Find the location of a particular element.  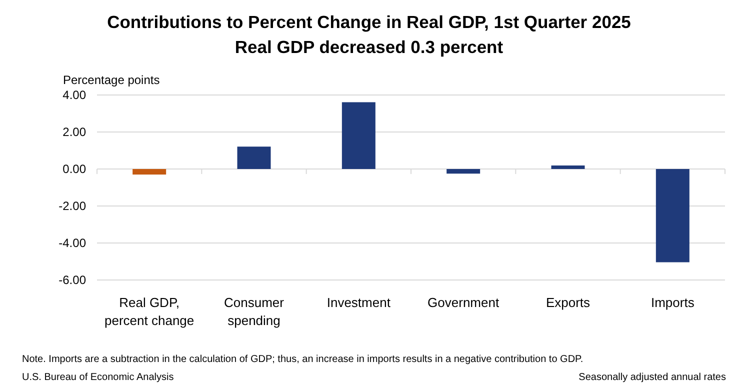

text: Note. Imports are a subtraction in the calculation of GDP; thus, an increase in imports results in a negative contribution to GDP. is located at coordinates (303, 359).